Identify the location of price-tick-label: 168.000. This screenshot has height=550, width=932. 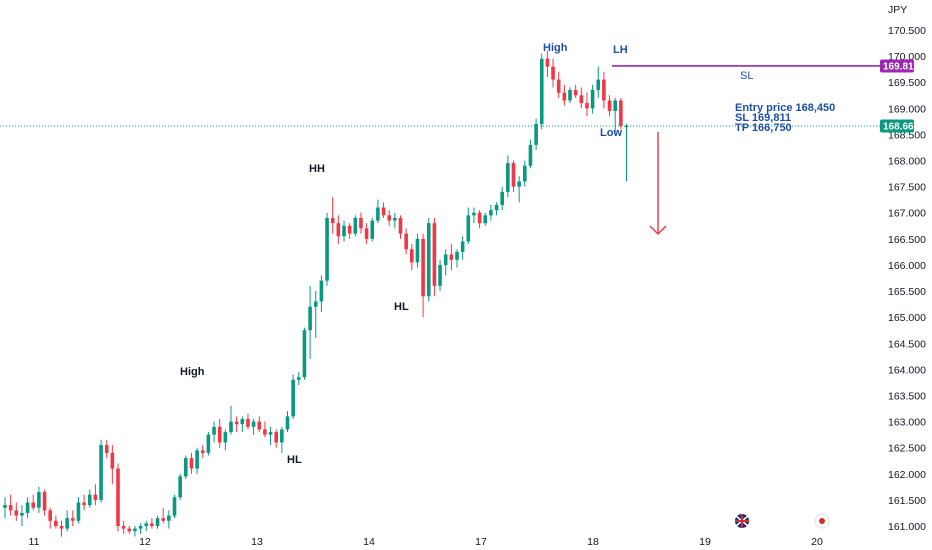
(907, 162).